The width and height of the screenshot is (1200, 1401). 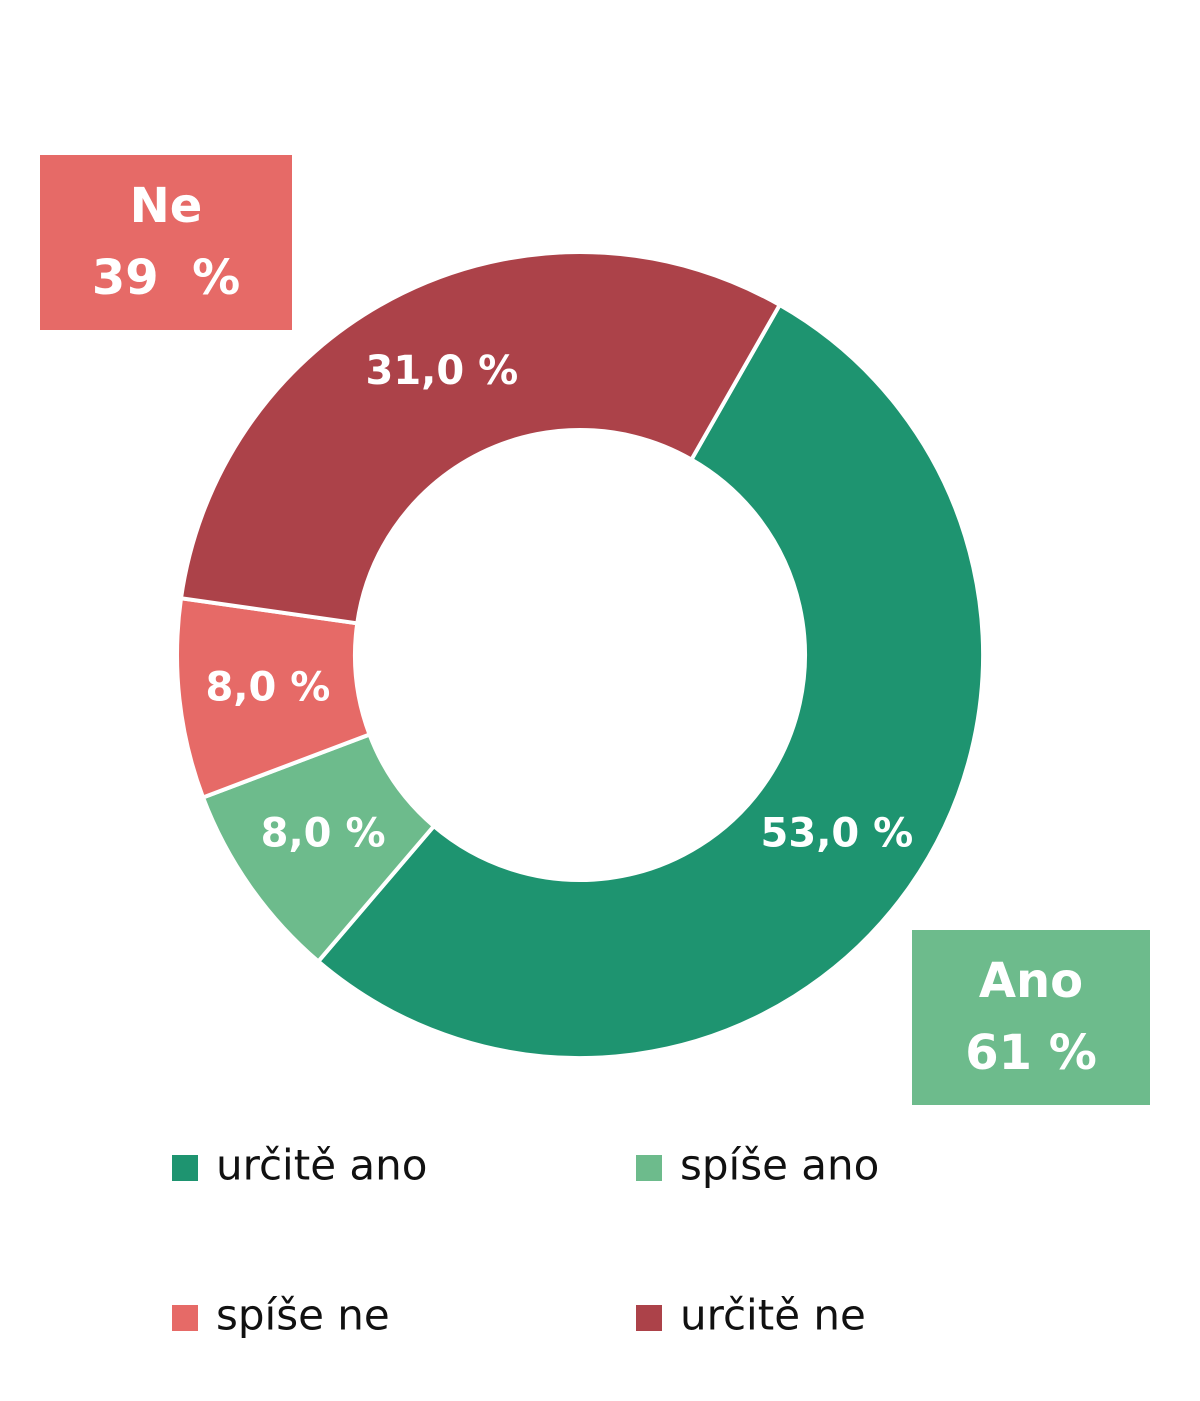 What do you see at coordinates (166, 206) in the screenshot?
I see `callout-text: Ne` at bounding box center [166, 206].